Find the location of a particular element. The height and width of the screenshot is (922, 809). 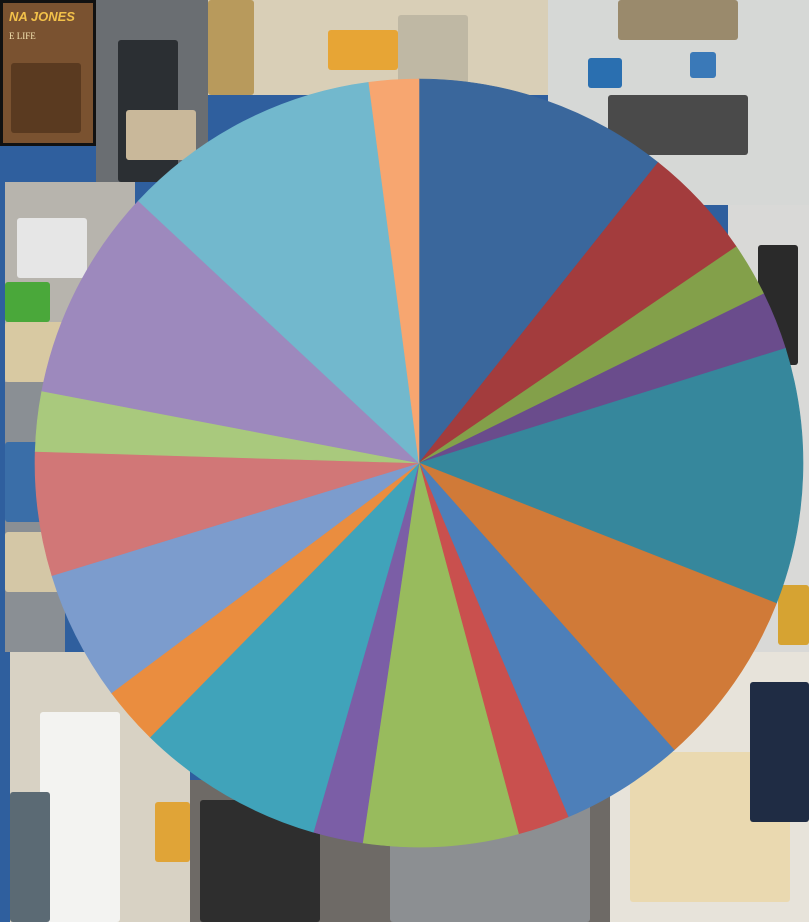

lab-photo-top-left is located at coordinates (152, 91).